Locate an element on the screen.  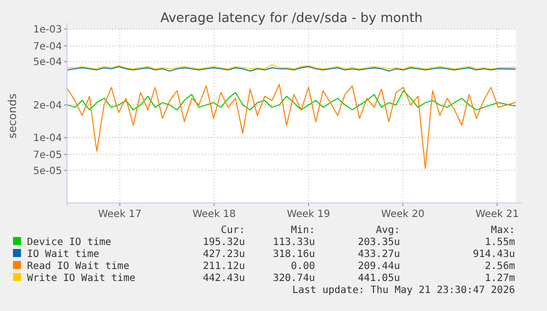
text: 195.32u is located at coordinates (223, 242).